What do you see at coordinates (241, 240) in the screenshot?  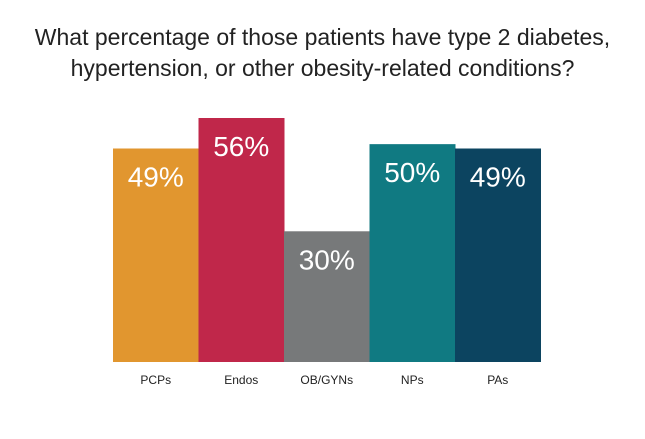 I see `bar-endos` at bounding box center [241, 240].